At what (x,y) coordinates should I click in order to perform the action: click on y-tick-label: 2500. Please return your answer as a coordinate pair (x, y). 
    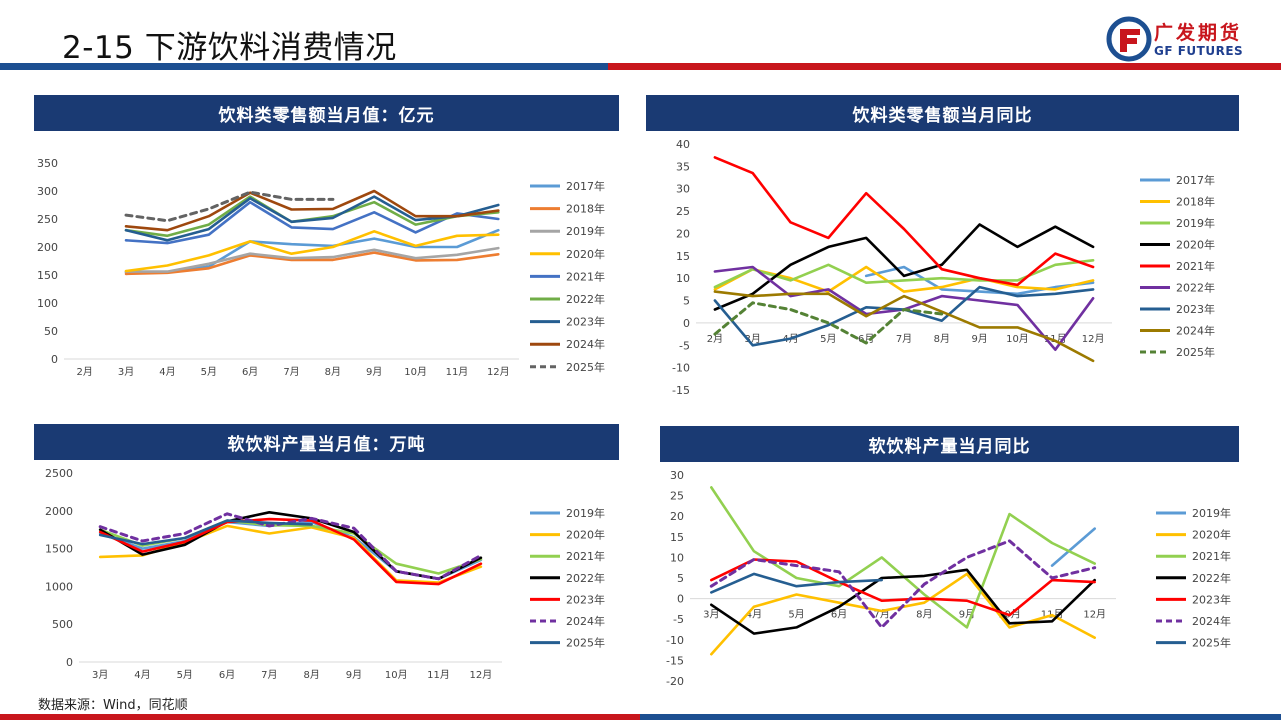
    Looking at the image, I should click on (59, 473).